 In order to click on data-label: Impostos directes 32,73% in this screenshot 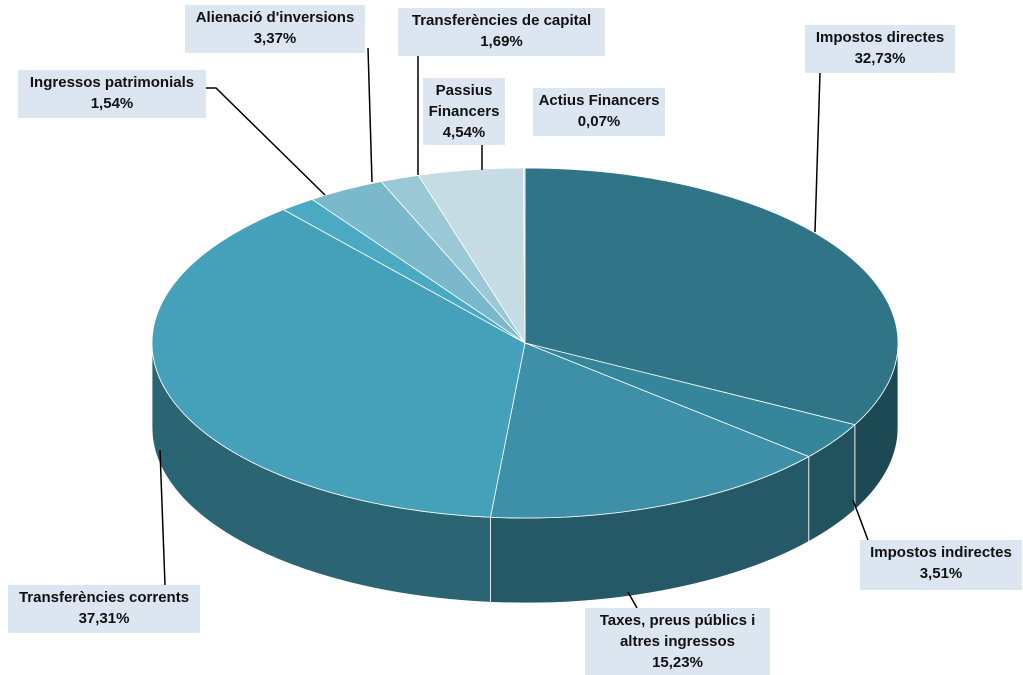, I will do `click(880, 49)`.